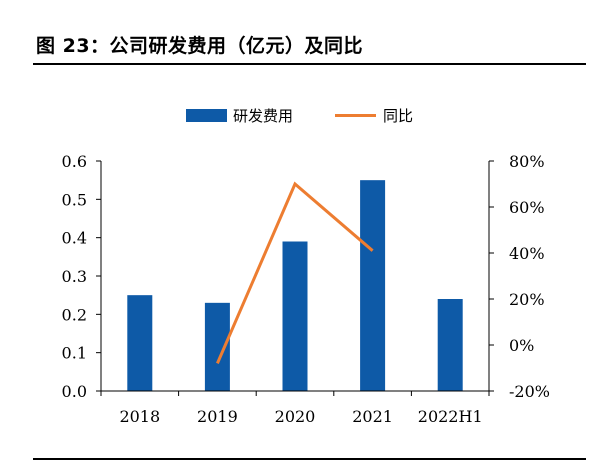 This screenshot has width=595, height=464. Describe the element at coordinates (217, 416) in the screenshot. I see `x-tick-label: 2019` at that location.